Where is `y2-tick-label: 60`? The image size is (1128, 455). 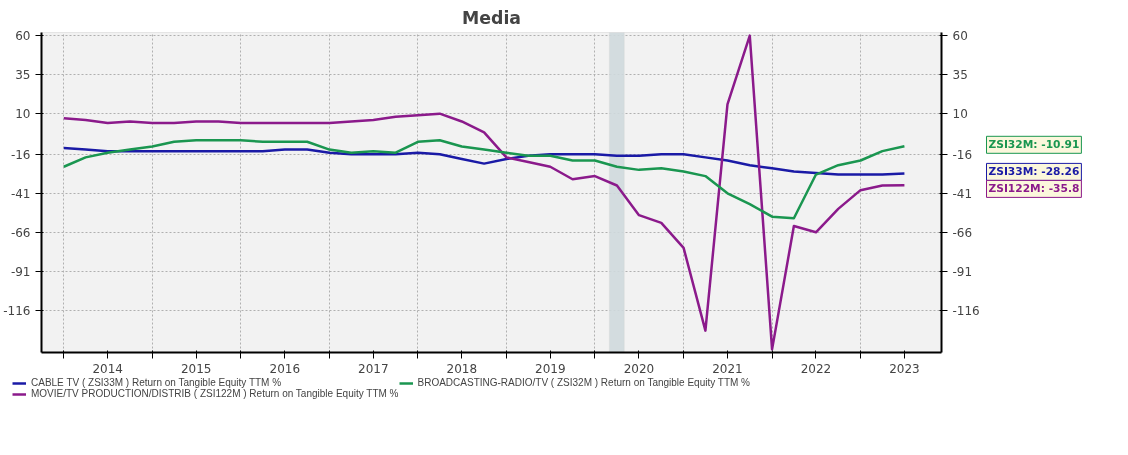
y2-tick-label: 60 is located at coordinates (960, 36).